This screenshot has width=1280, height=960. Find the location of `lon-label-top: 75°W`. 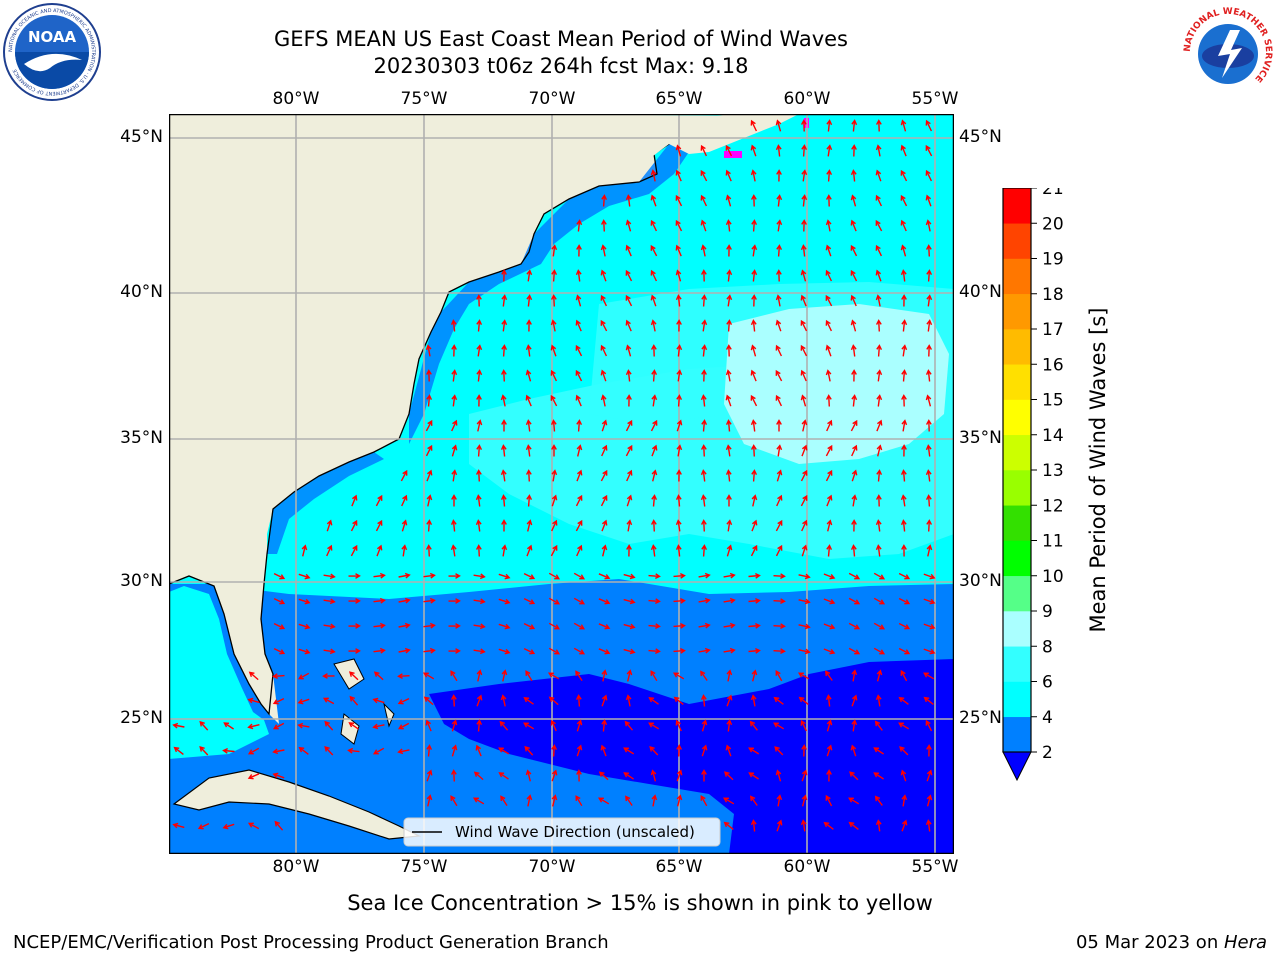

lon-label-top: 75°W is located at coordinates (424, 99).